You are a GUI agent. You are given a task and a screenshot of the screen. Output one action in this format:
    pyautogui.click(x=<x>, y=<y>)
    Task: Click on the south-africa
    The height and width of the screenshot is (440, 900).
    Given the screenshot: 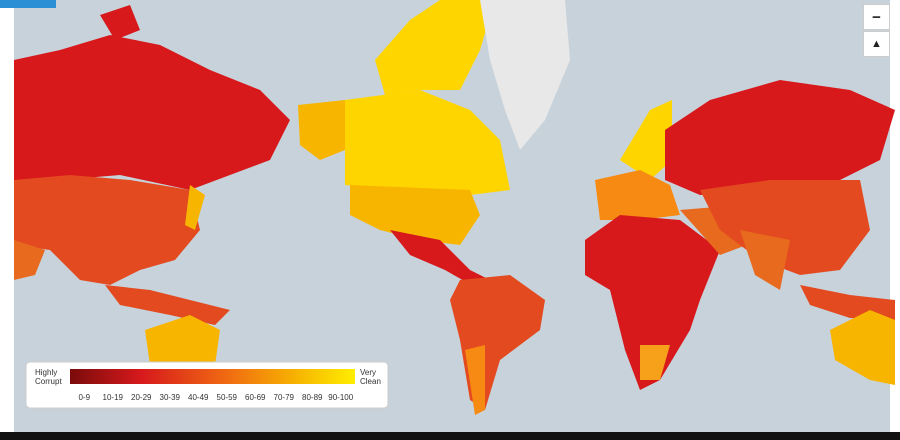 What is the action you would take?
    pyautogui.click(x=655, y=362)
    